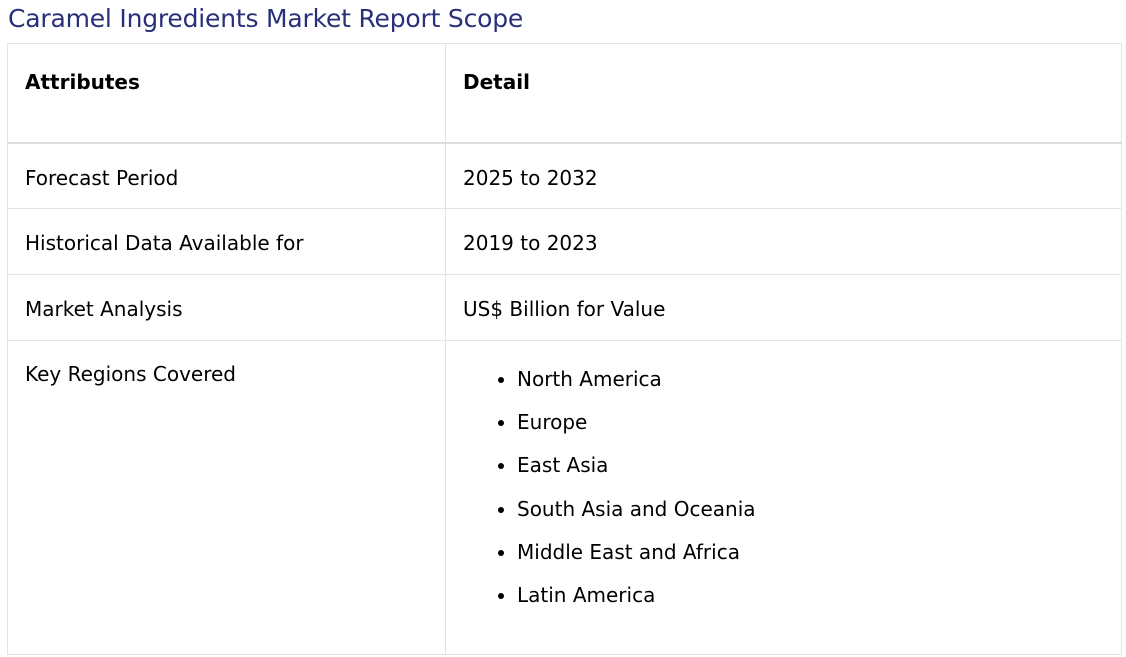 The image size is (1126, 657). What do you see at coordinates (783, 307) in the screenshot?
I see `detail-cell: US$ Billion for Value` at bounding box center [783, 307].